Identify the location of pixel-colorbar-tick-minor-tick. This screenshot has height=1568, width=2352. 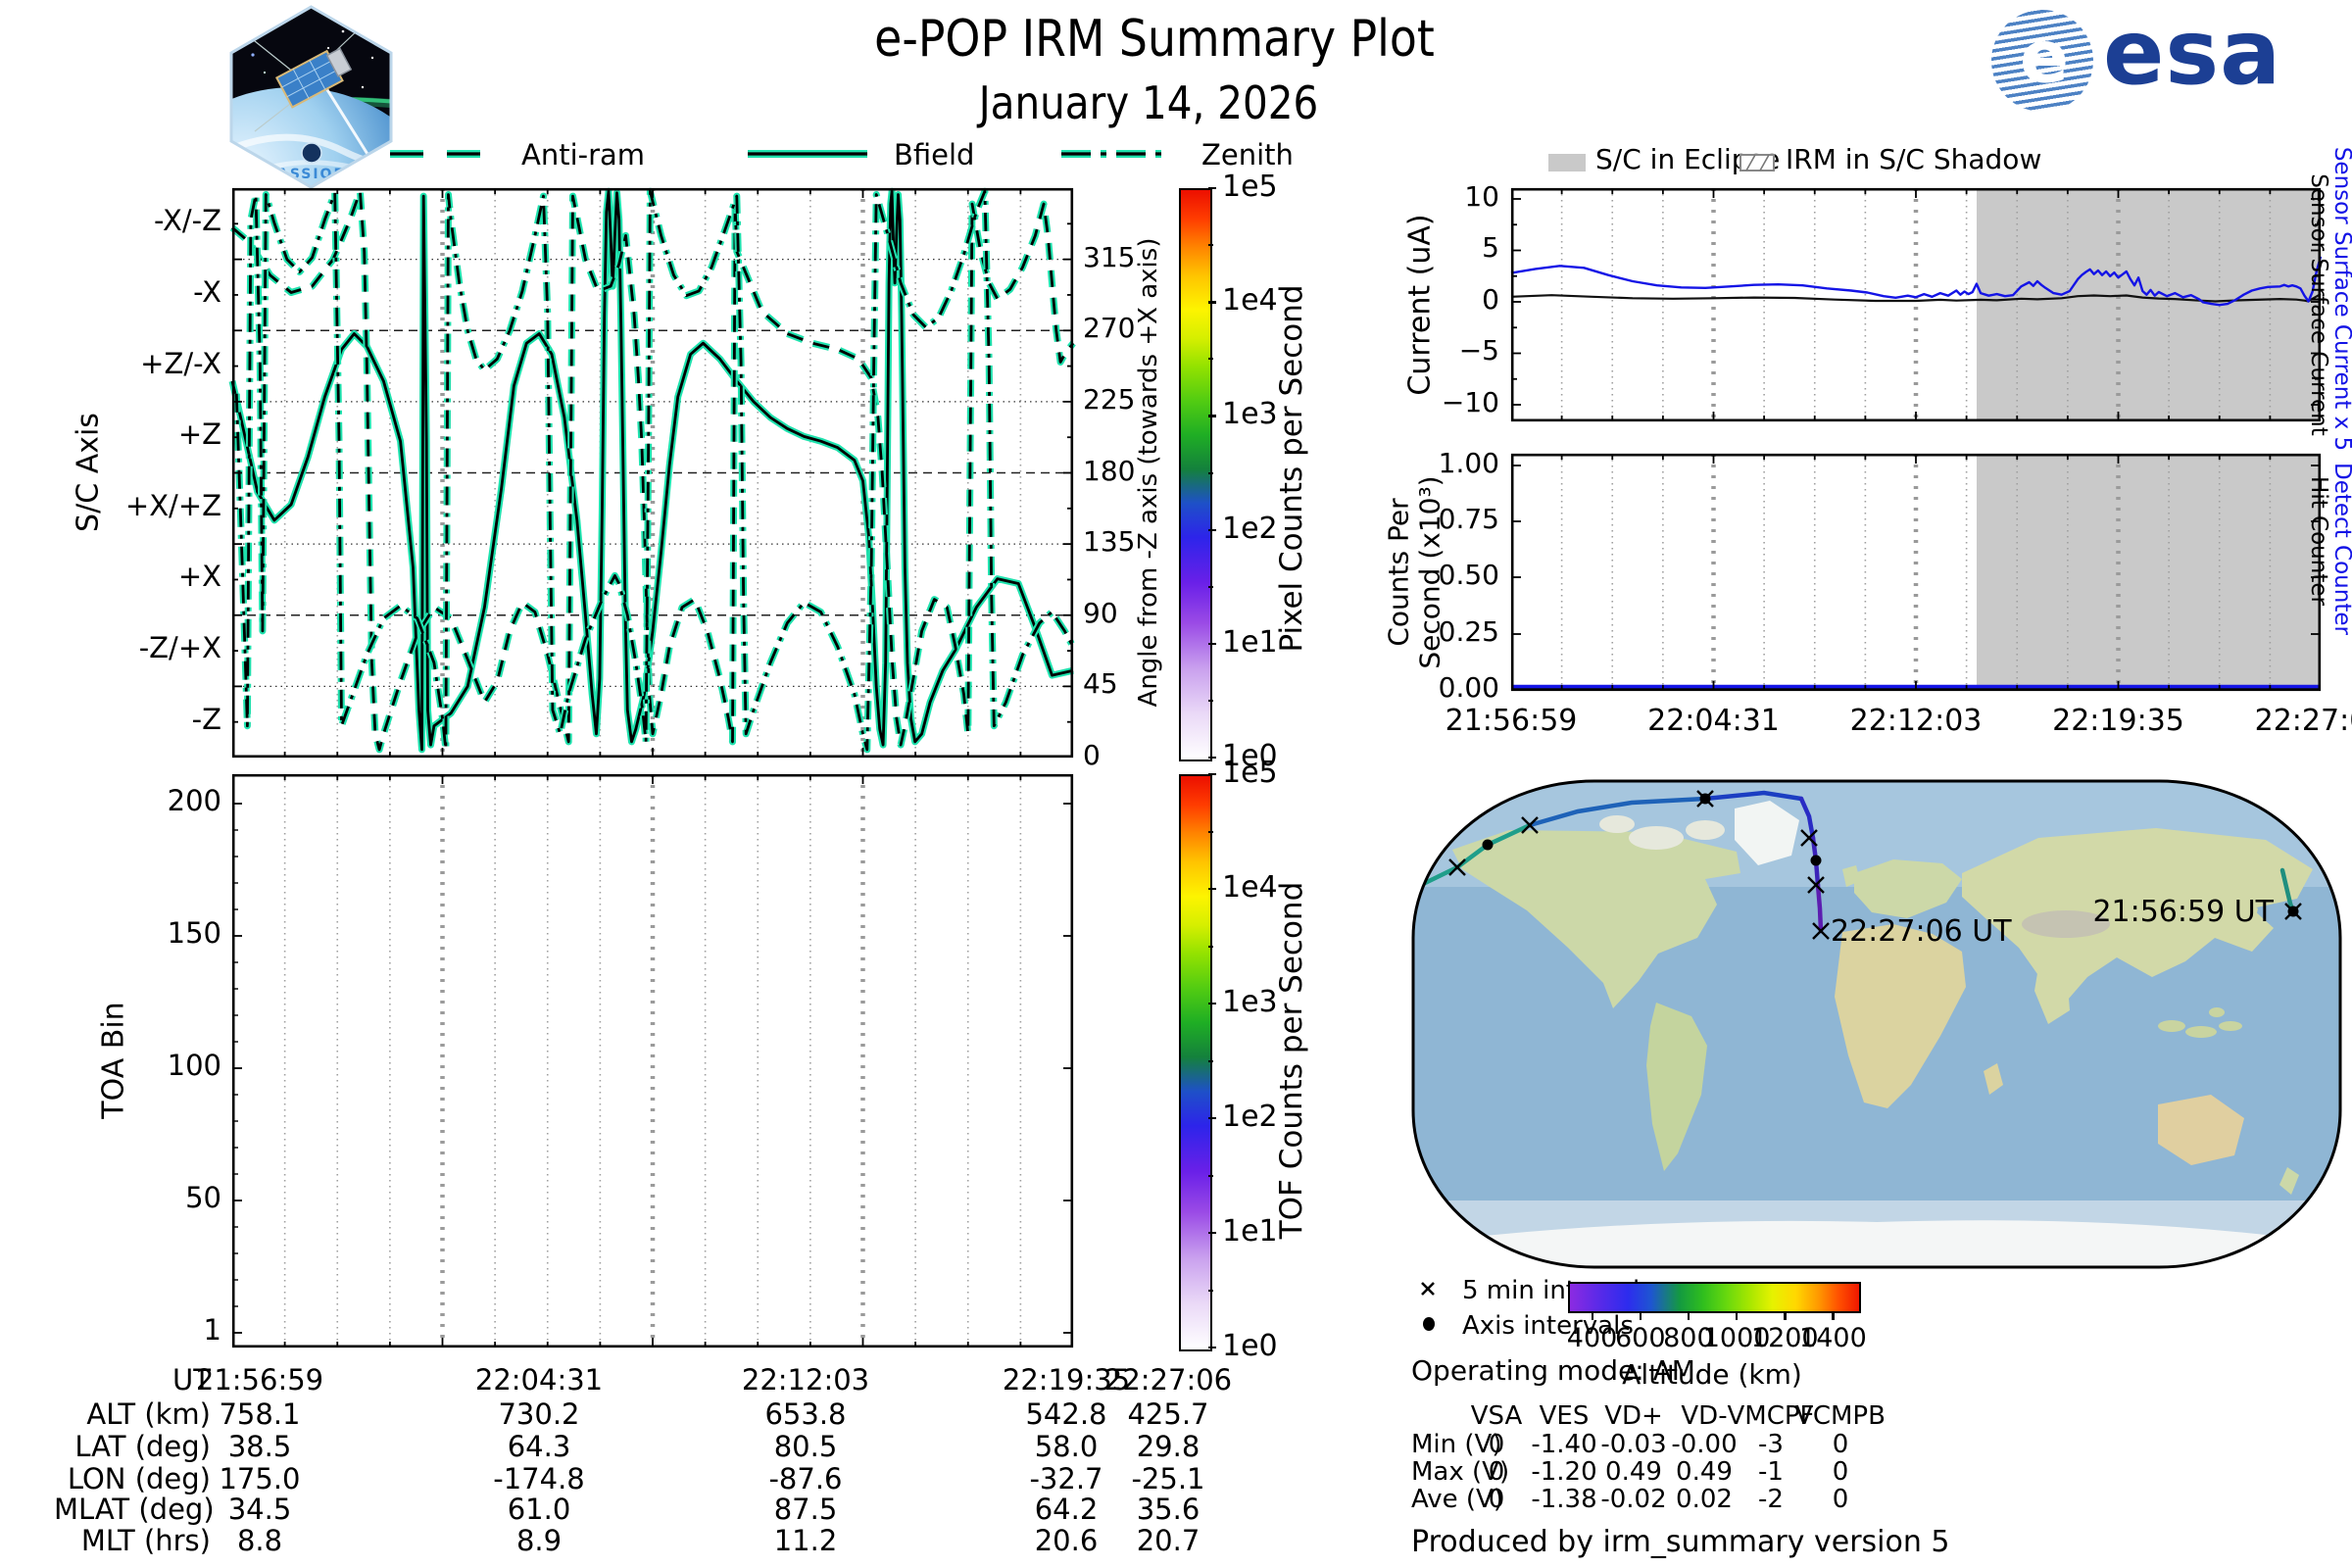
(1210, 586).